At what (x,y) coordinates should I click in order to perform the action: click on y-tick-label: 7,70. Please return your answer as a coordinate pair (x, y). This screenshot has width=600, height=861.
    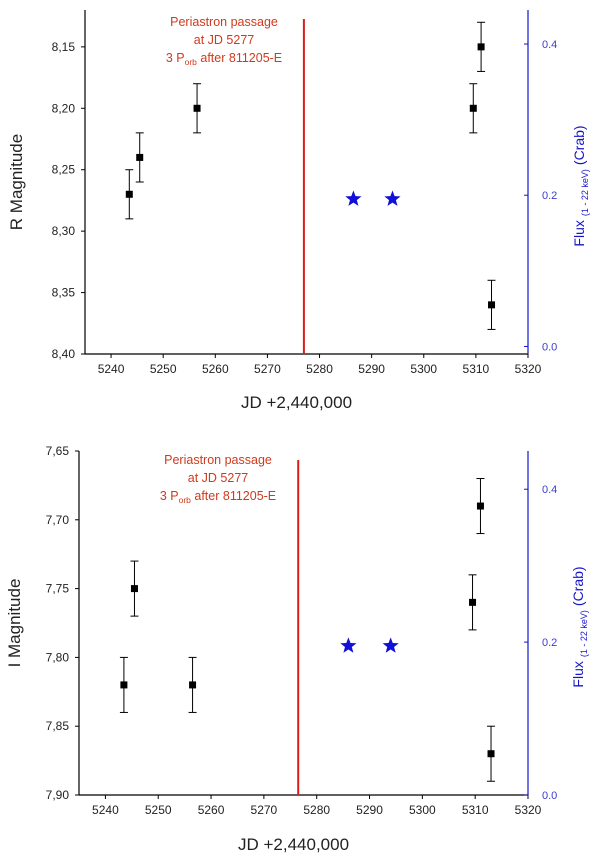
    Looking at the image, I should click on (58, 520).